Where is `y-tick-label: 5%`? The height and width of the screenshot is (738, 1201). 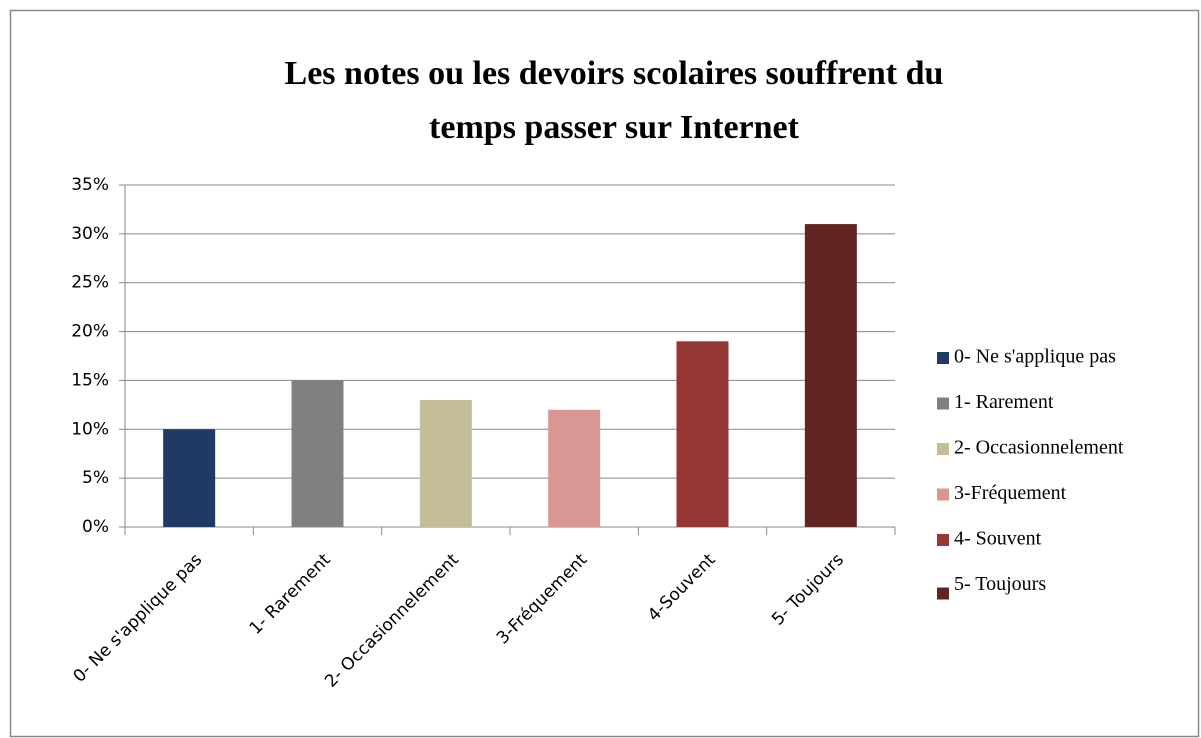 y-tick-label: 5% is located at coordinates (95, 478).